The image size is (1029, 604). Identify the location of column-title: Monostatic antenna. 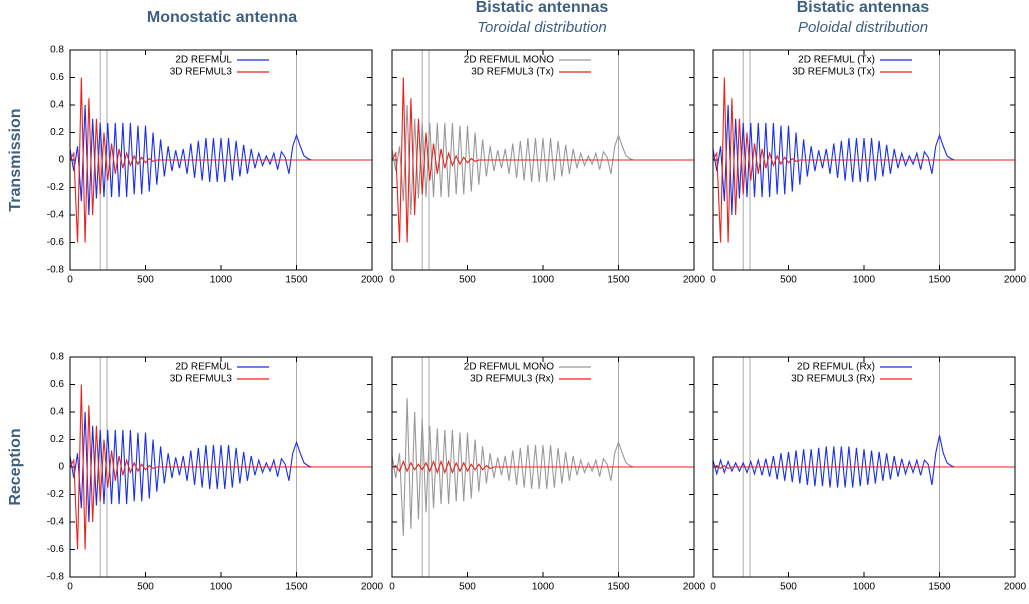
(222, 17).